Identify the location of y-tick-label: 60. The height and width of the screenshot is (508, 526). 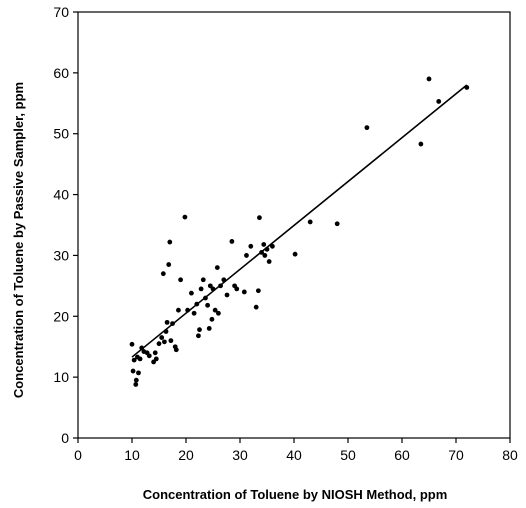
(61, 73).